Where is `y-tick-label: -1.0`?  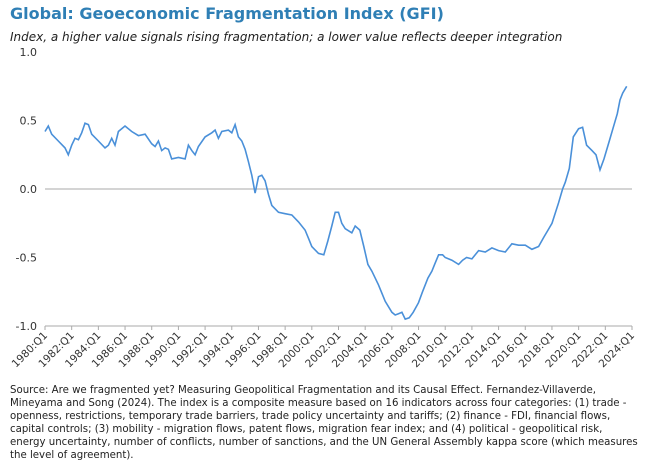 y-tick-label: -1.0 is located at coordinates (26, 326).